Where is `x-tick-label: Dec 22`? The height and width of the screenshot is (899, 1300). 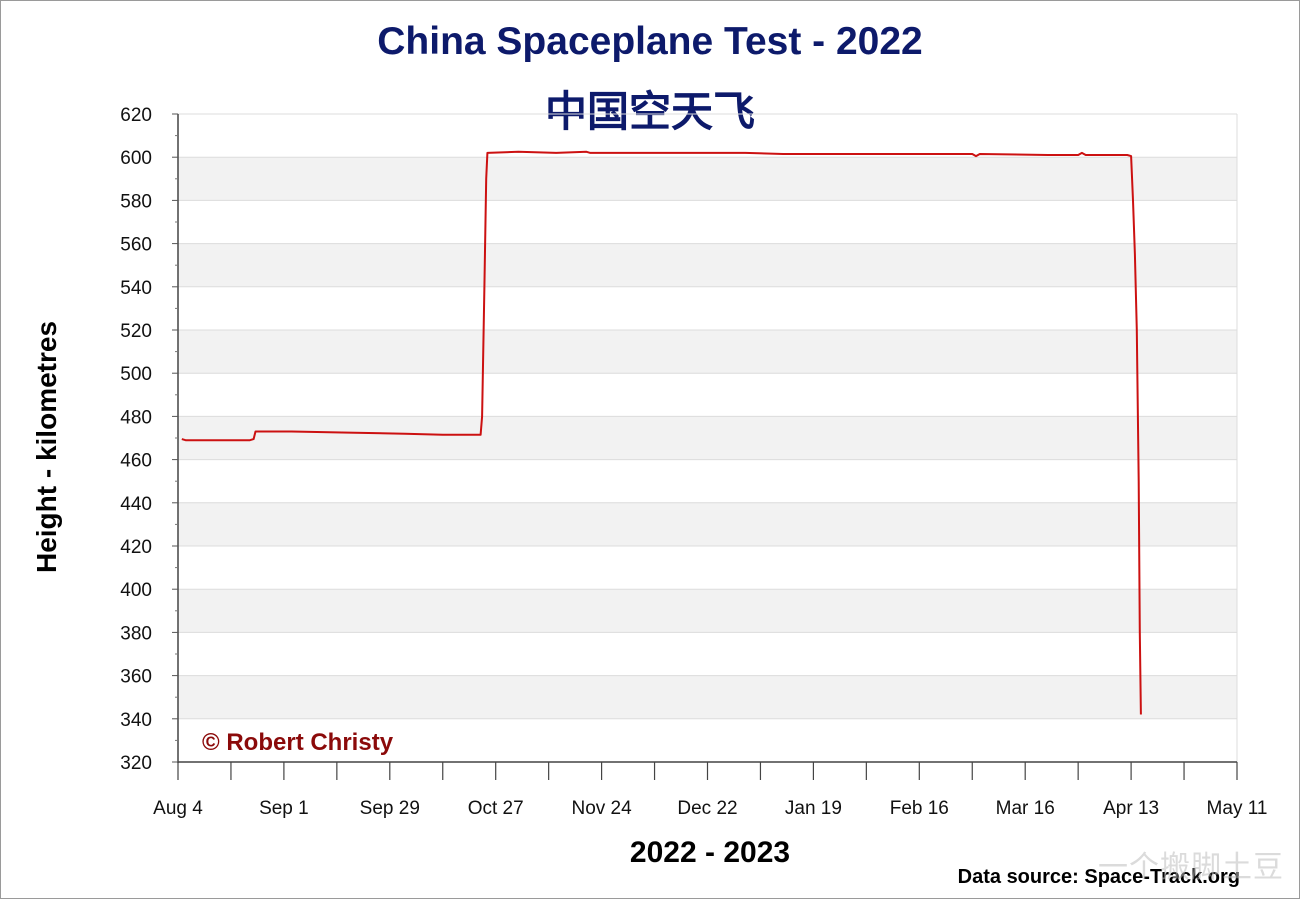 x-tick-label: Dec 22 is located at coordinates (707, 808).